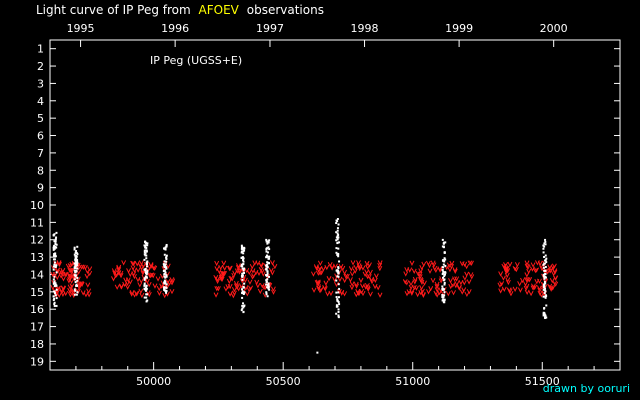  Describe the element at coordinates (40, 66) in the screenshot. I see `y-tick-label: 2` at that location.